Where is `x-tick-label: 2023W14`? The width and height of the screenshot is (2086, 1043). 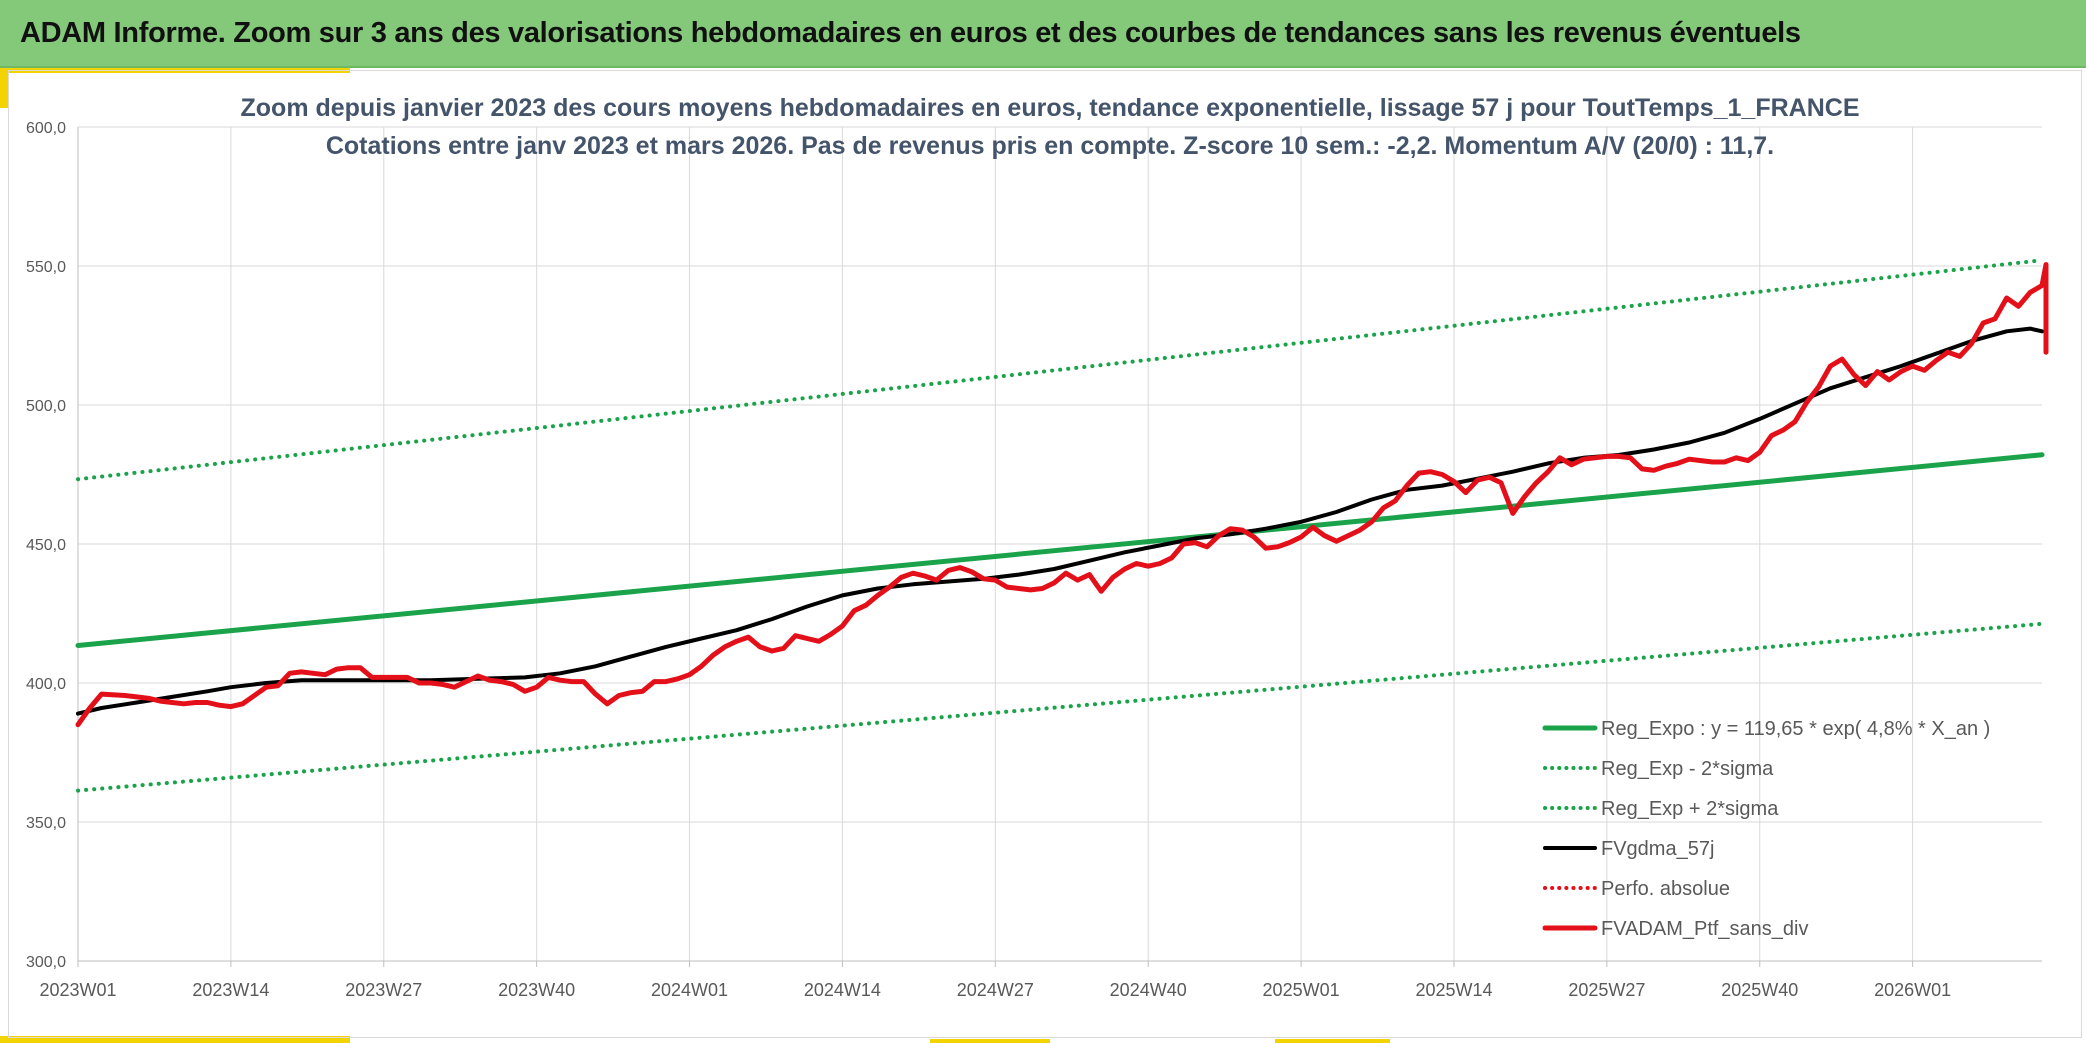
x-tick-label: 2023W14 is located at coordinates (230, 990).